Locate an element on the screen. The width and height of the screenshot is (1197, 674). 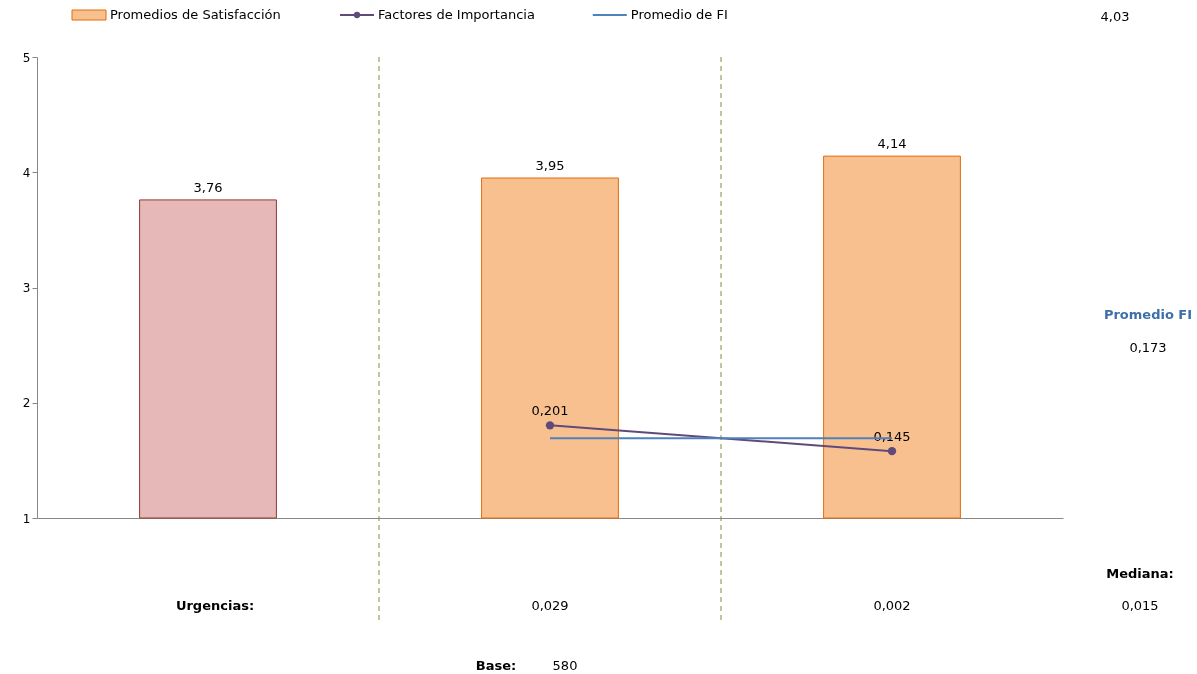
text: 4,03 is located at coordinates (1115, 16).